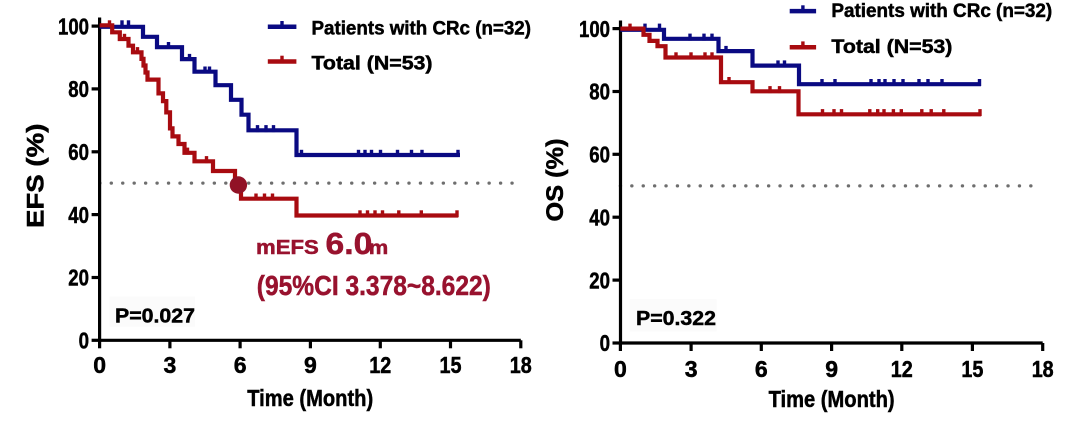  What do you see at coordinates (349, 243) in the screenshot?
I see `svg-text: 6.0` at bounding box center [349, 243].